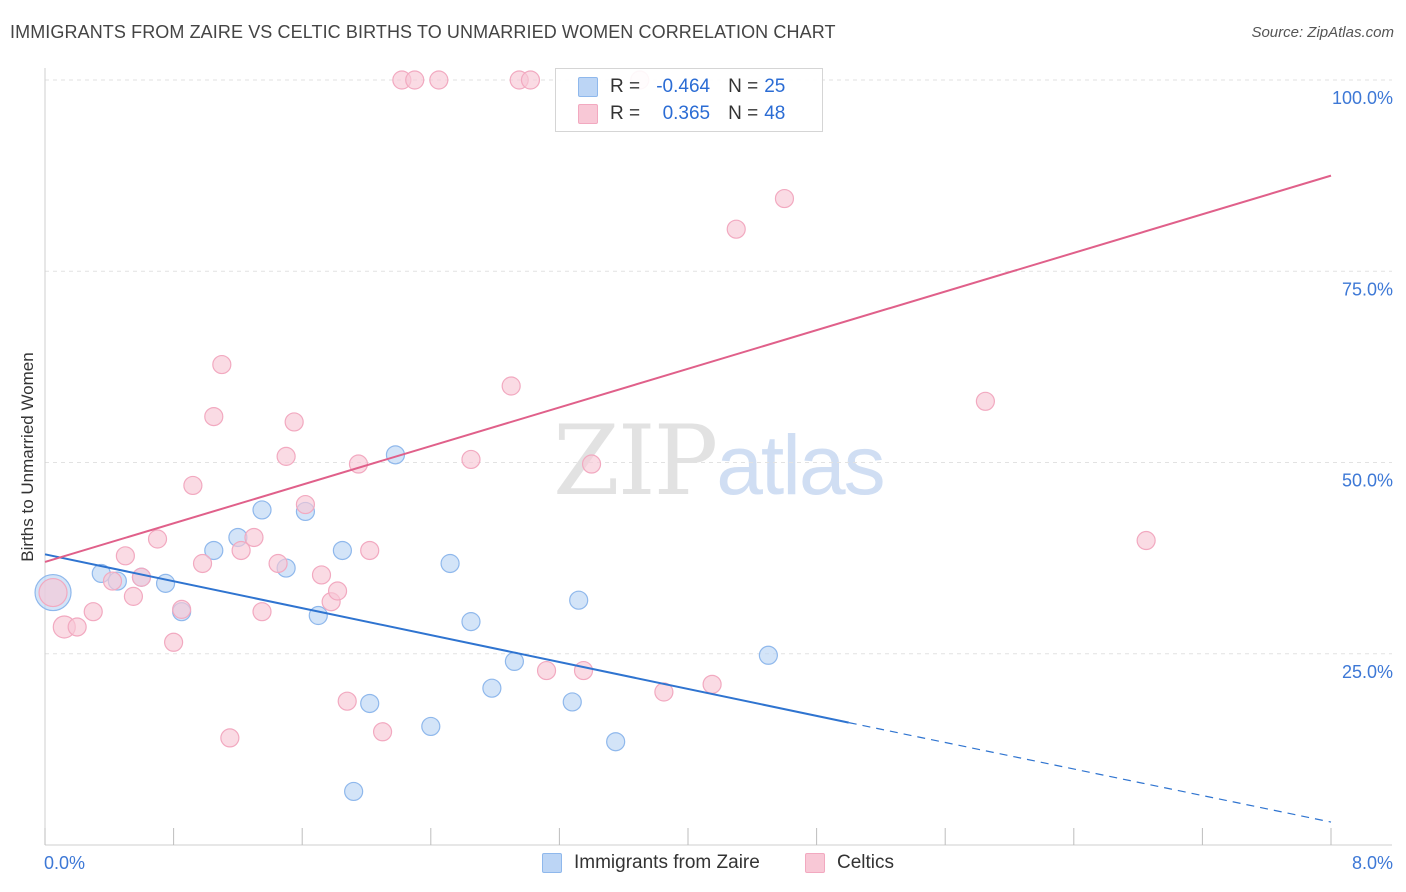 The width and height of the screenshot is (1406, 892). Describe the element at coordinates (800, 465) in the screenshot. I see `watermark-atlas: atlas` at that location.